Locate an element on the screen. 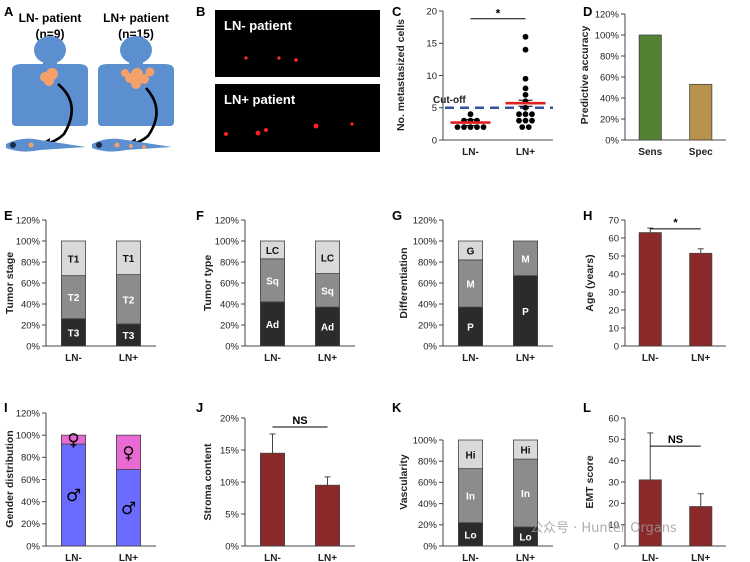 This screenshot has width=750, height=562. panel-letter: K is located at coordinates (397, 407).